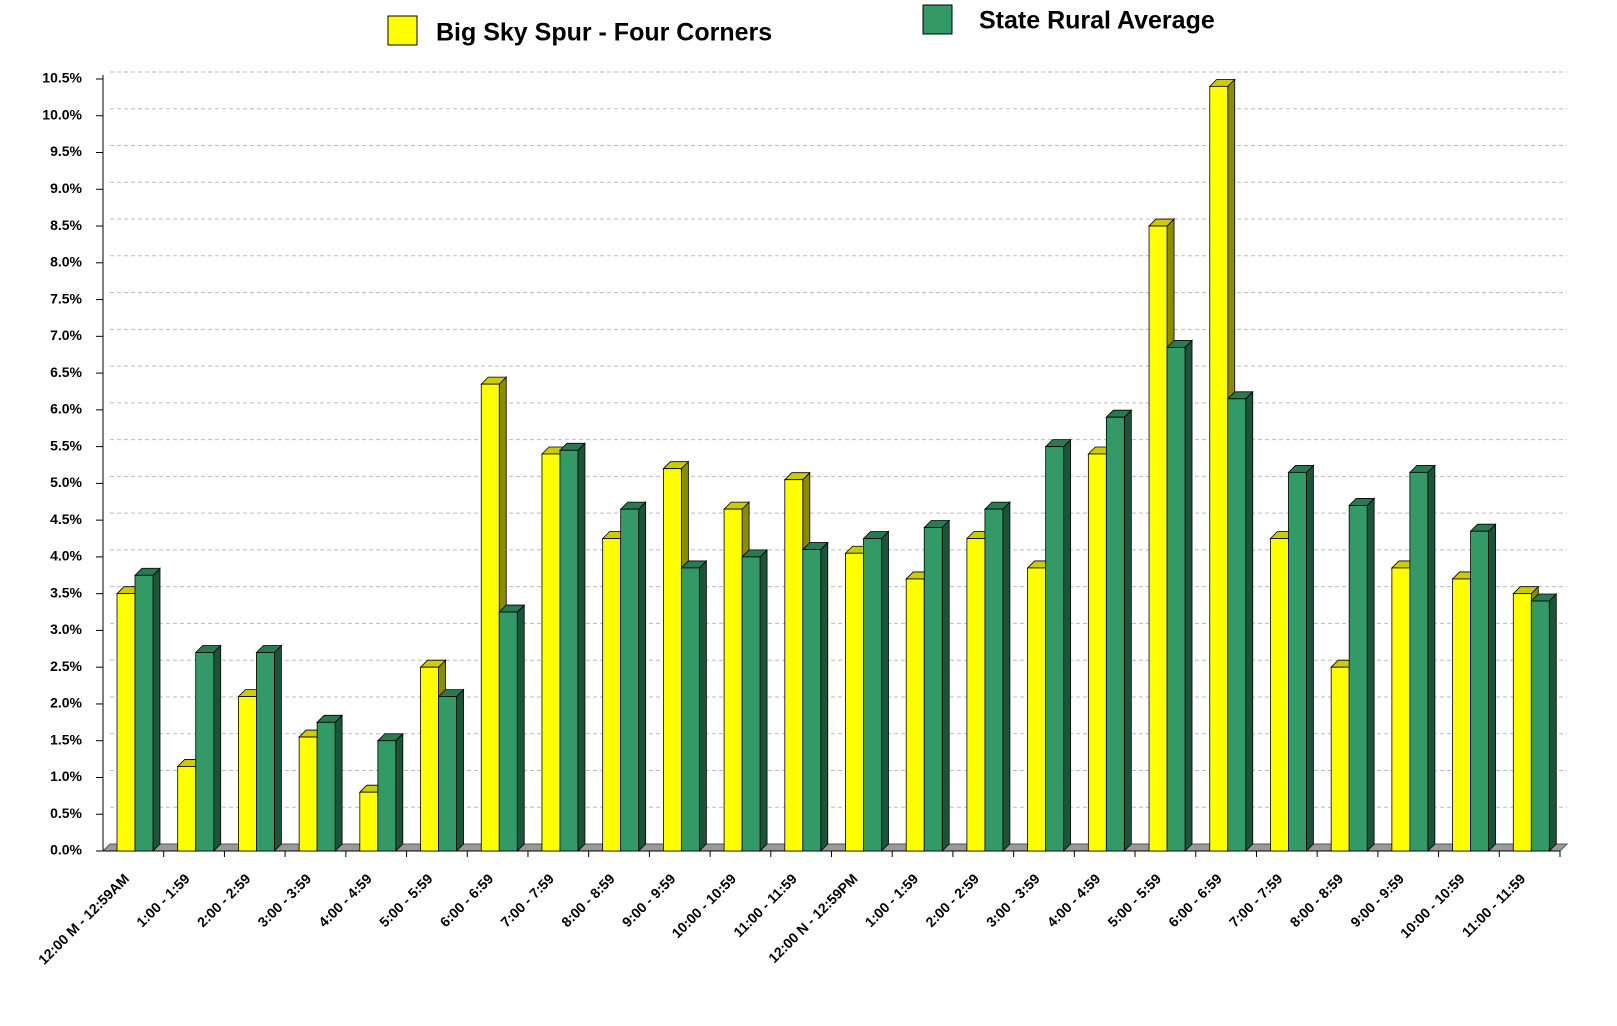 Image resolution: width=1617 pixels, height=1026 pixels. What do you see at coordinates (406, 900) in the screenshot?
I see `x-tick-label: 5:00 - 5:59` at bounding box center [406, 900].